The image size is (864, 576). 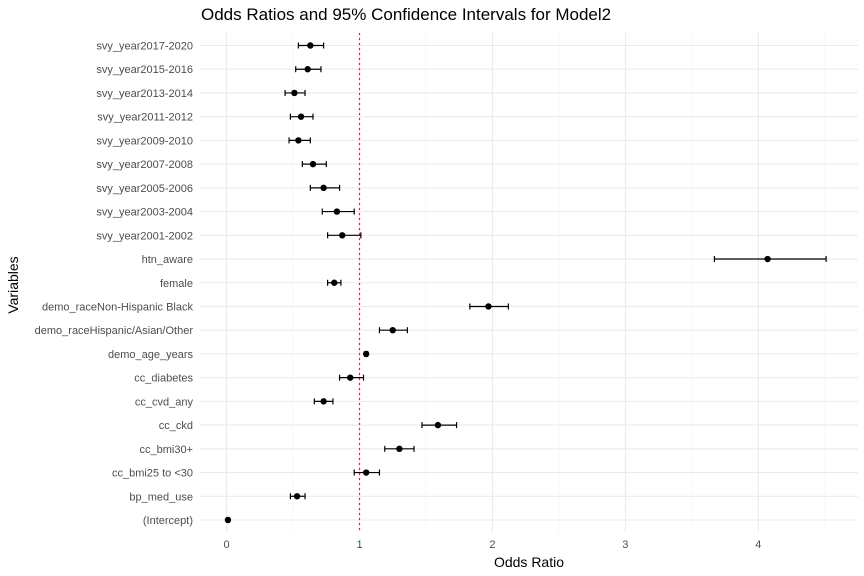 I want to click on y-tick-label: demo_age_years, so click(x=151, y=355).